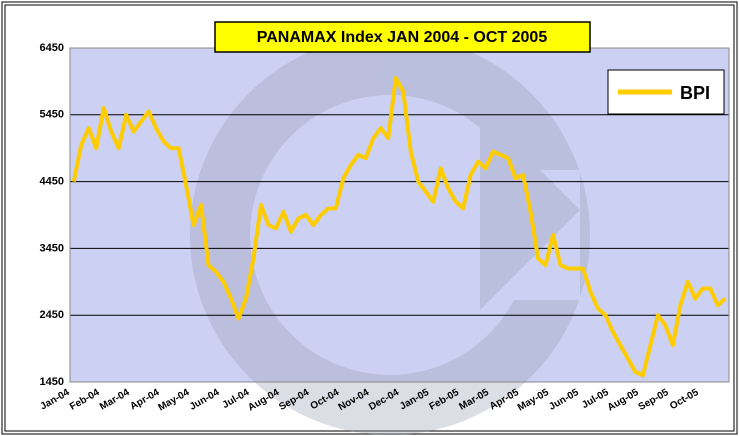 The height and width of the screenshot is (436, 739). What do you see at coordinates (52, 315) in the screenshot?
I see `y-tick-label: 2450` at bounding box center [52, 315].